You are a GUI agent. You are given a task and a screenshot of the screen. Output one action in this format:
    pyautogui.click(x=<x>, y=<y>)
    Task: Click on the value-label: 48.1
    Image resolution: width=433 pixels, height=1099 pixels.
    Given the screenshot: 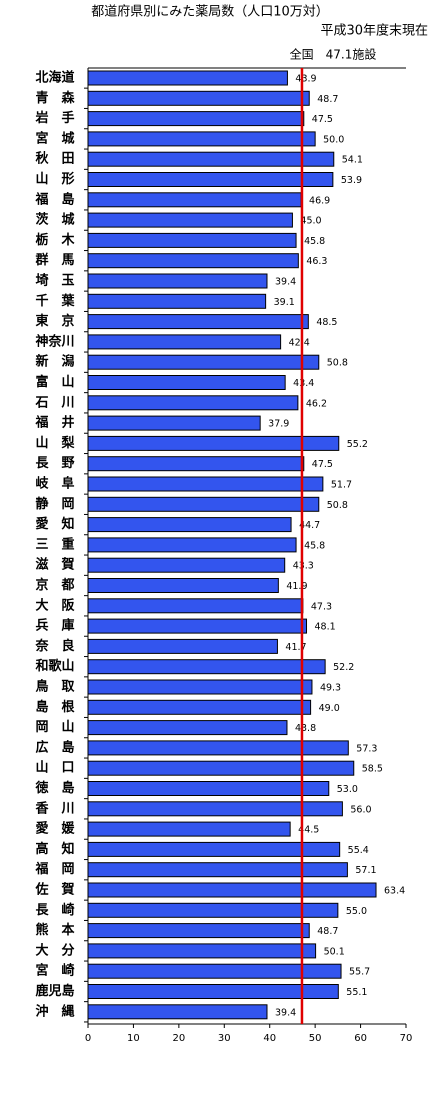 What is the action you would take?
    pyautogui.click(x=325, y=627)
    